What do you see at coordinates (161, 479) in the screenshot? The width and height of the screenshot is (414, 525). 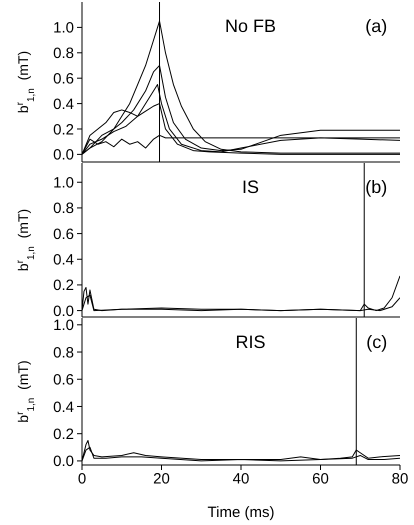 I see `x-tick-label: 20` at bounding box center [161, 479].